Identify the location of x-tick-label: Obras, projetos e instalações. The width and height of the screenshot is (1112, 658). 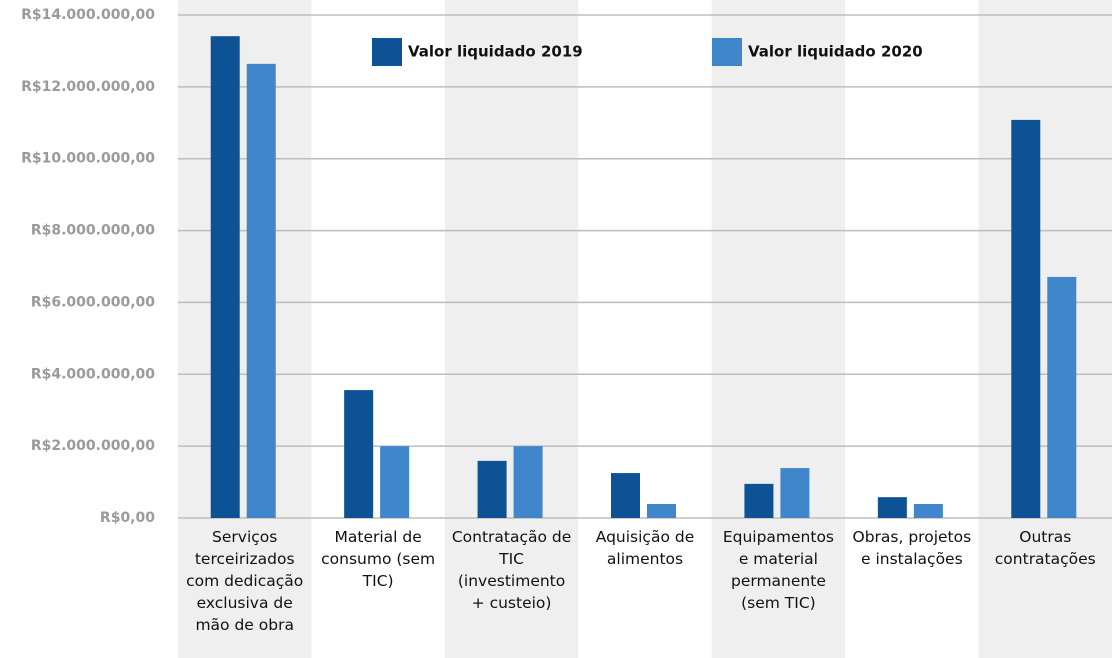
(912, 548).